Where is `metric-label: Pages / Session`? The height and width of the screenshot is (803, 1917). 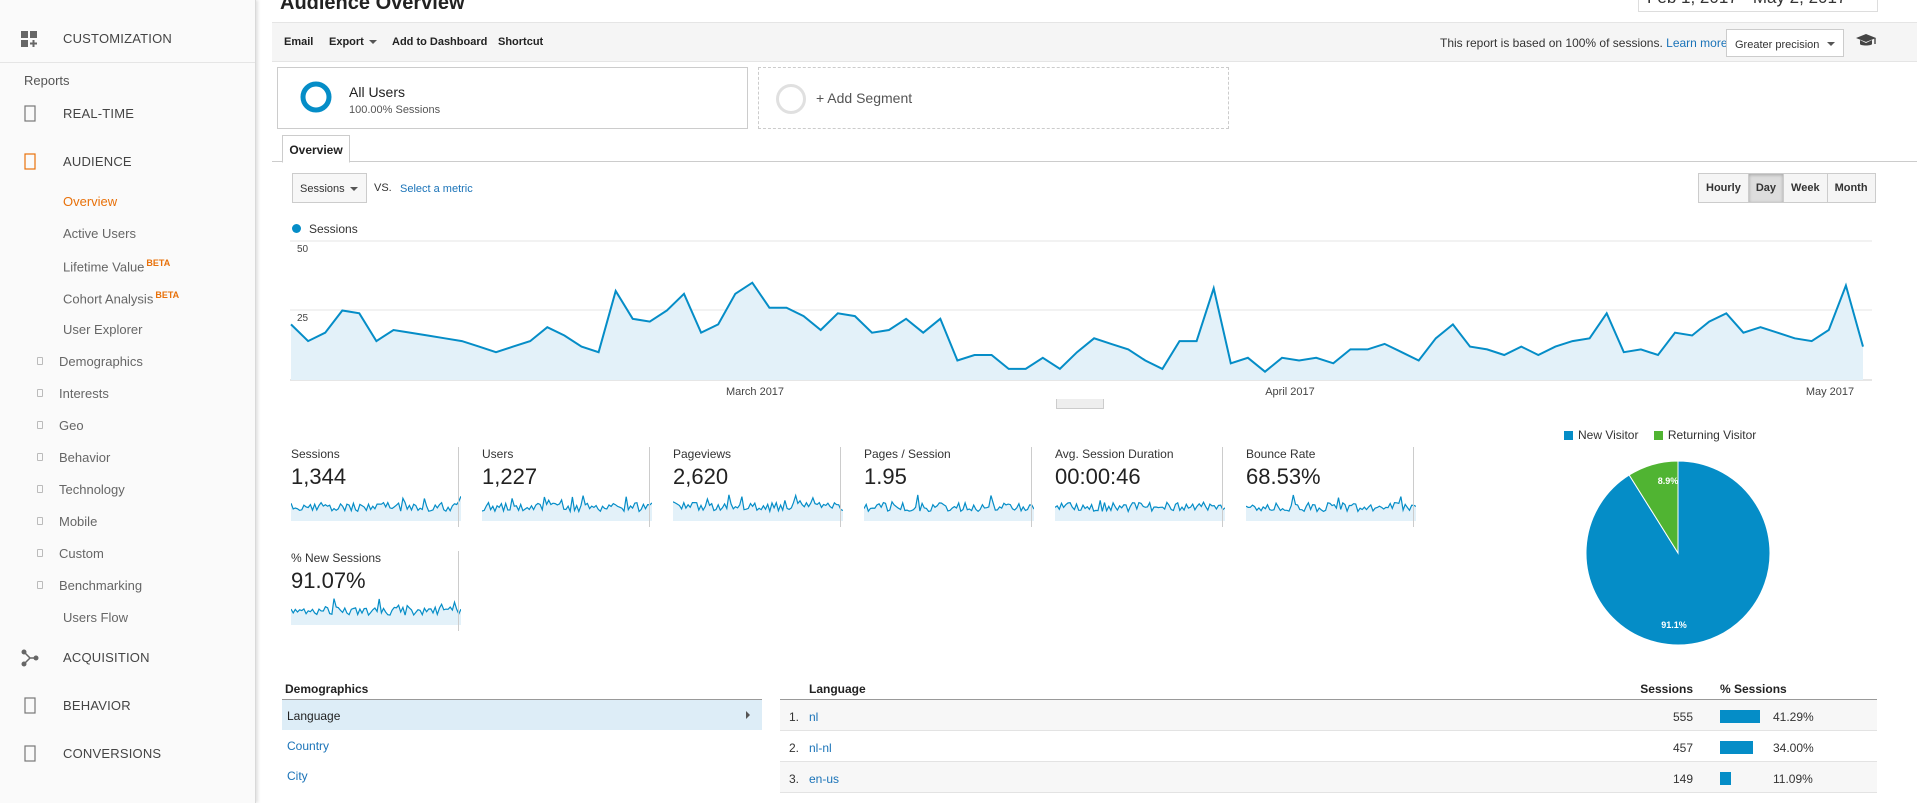
metric-label: Pages / Session is located at coordinates (907, 454).